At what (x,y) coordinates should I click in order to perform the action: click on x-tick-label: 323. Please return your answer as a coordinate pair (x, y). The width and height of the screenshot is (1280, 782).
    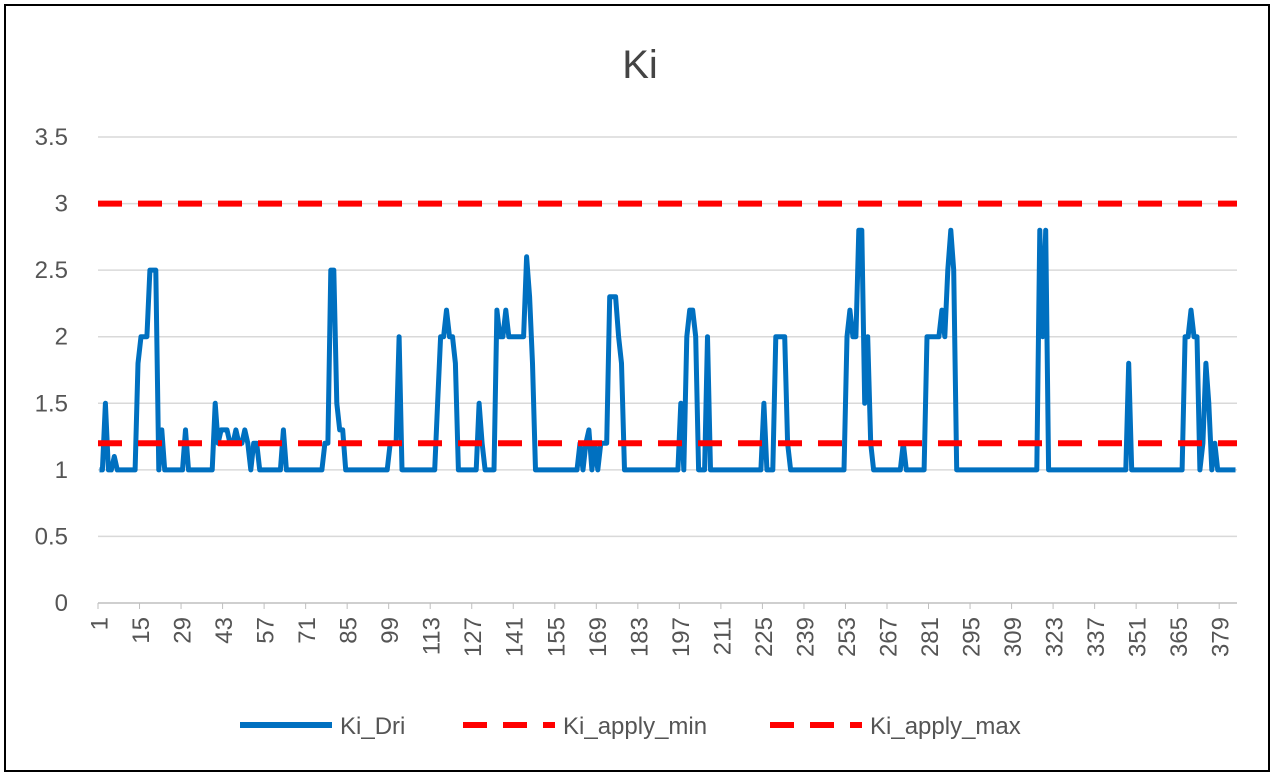
    Looking at the image, I should click on (1055, 637).